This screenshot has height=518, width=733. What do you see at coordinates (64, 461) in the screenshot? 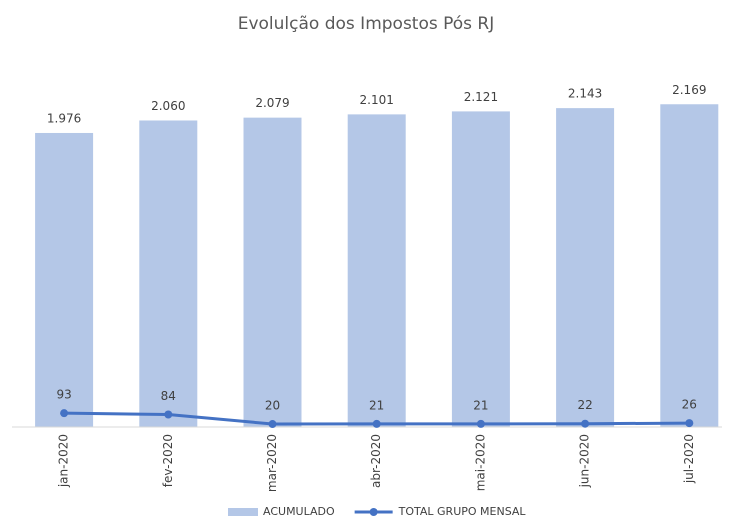
I see `x-tick-label: jan-2020` at bounding box center [64, 461].